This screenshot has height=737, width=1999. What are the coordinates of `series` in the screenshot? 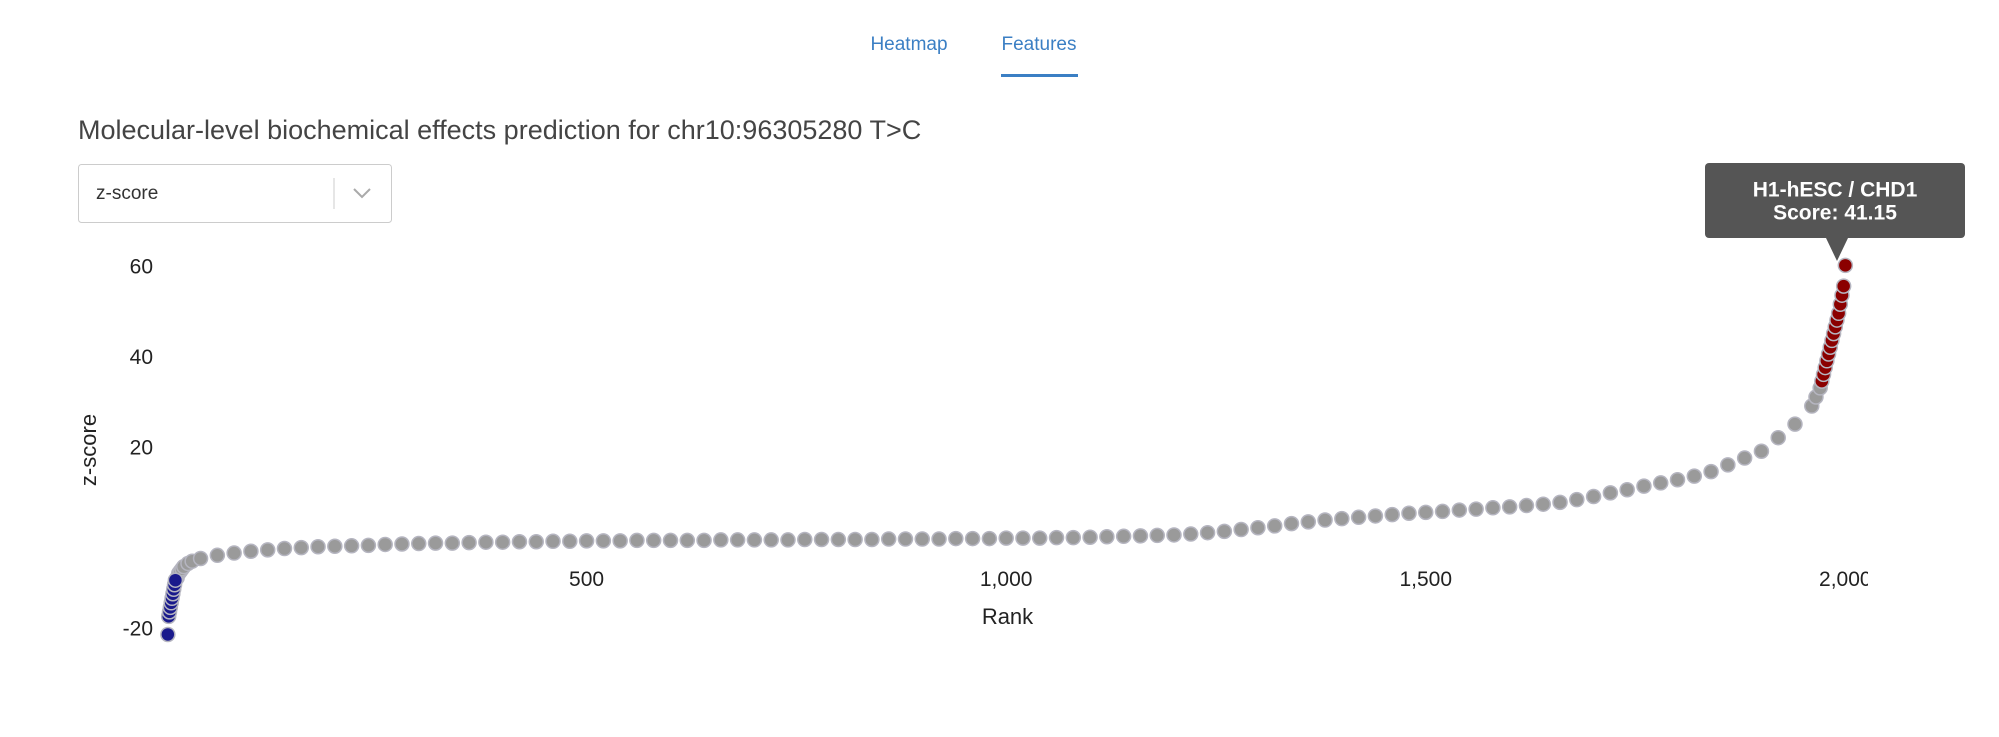 It's located at (172, 607).